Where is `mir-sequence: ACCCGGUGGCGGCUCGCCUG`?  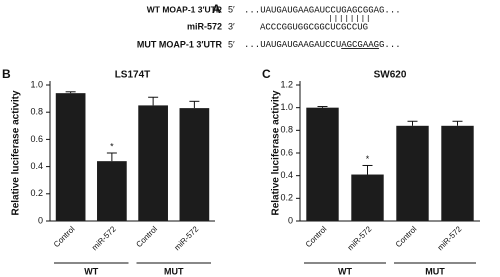 mir-sequence: ACCCGGUGGCGGCUCGCCUG is located at coordinates (314, 27).